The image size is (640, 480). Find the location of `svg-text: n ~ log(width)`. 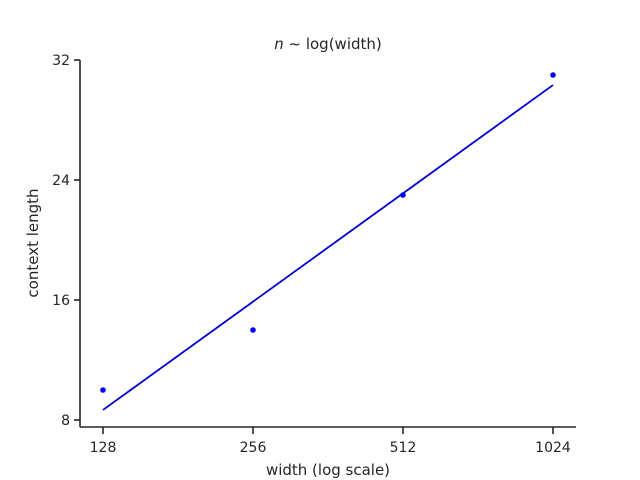

svg-text: n ~ log(width) is located at coordinates (328, 44).